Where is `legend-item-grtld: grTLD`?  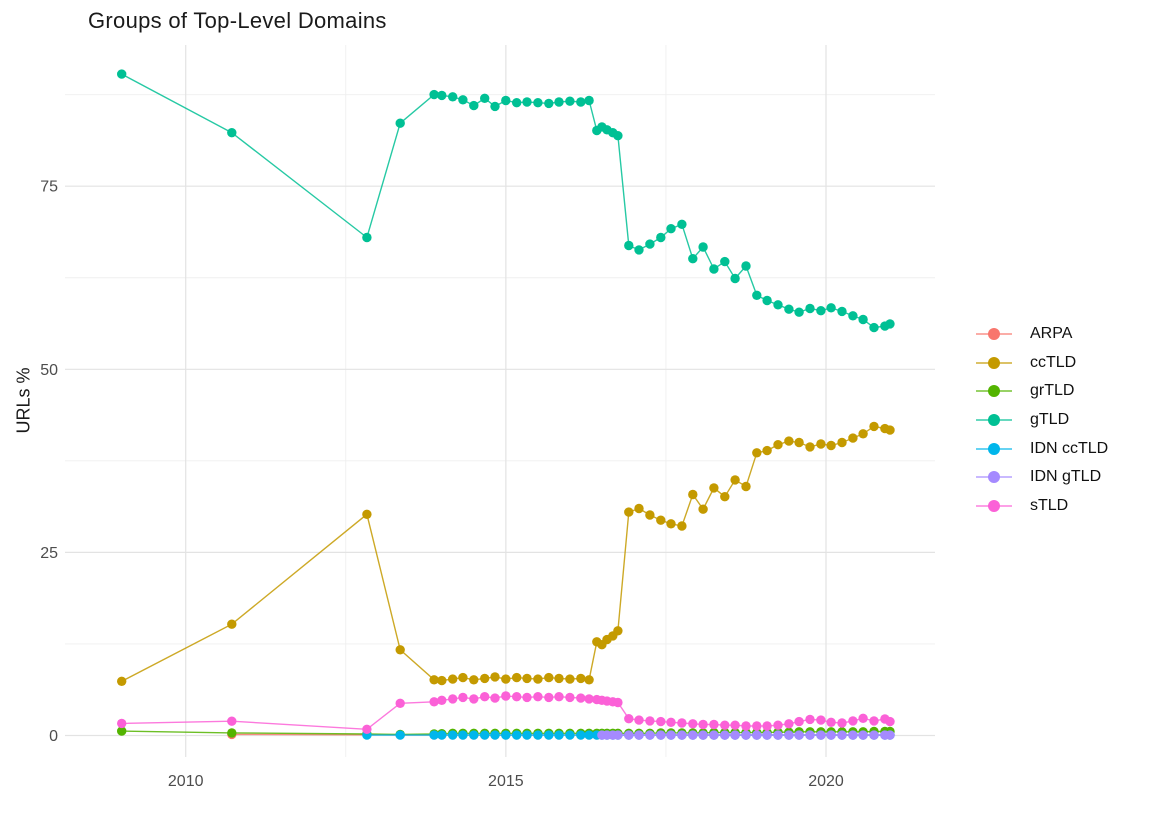 legend-item-grtld: grTLD is located at coordinates (1042, 391).